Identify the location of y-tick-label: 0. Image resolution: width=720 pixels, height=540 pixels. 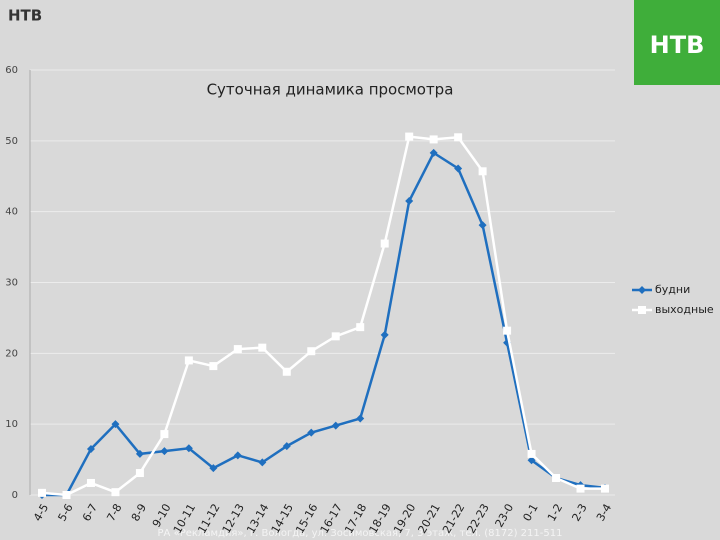
(15, 495).